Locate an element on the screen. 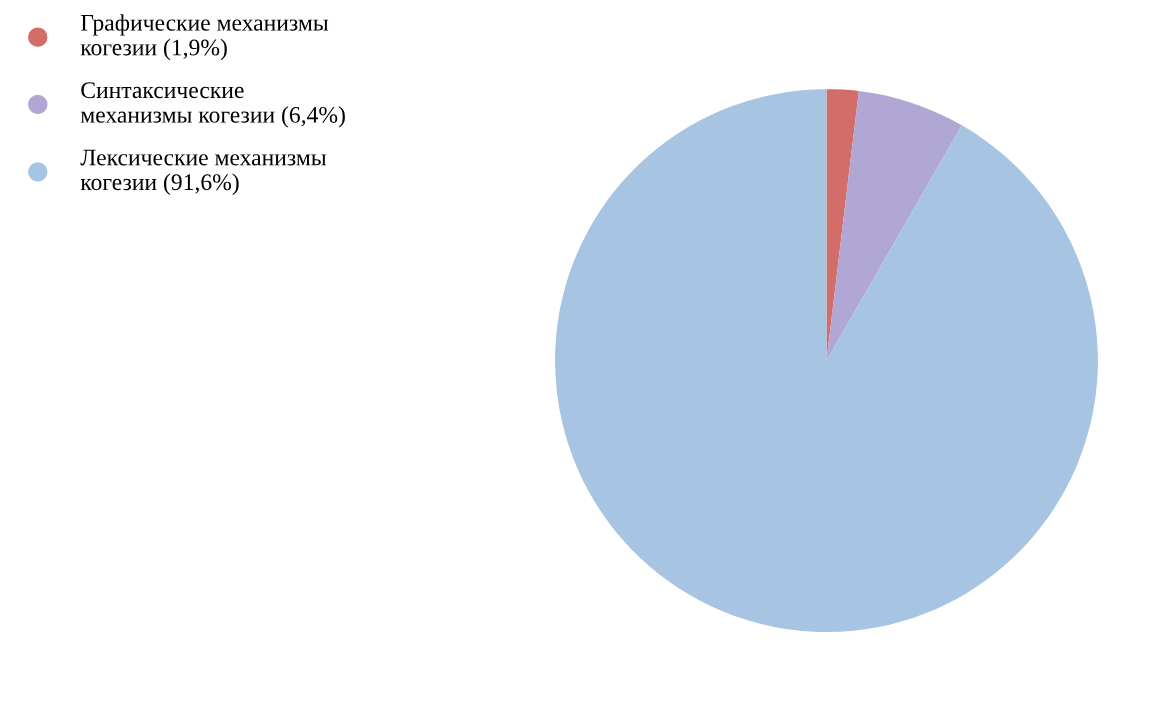 This screenshot has width=1160, height=707. legend-label: Графические механизмы когезии (1,9%) is located at coordinates (204, 37).